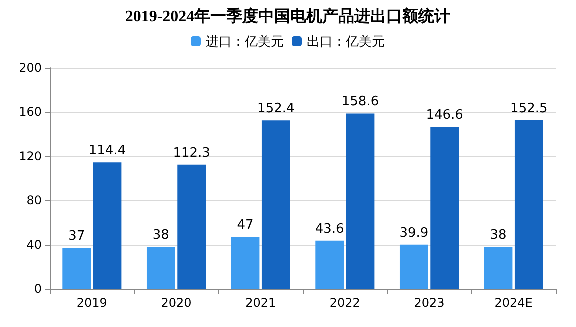  What do you see at coordinates (30, 112) in the screenshot?
I see `y-tick-label: 160` at bounding box center [30, 112].